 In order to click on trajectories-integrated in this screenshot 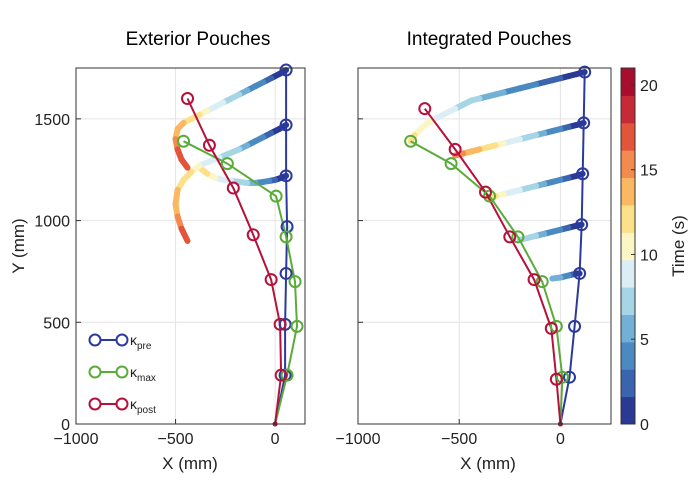, I will do `click(497, 175)`.